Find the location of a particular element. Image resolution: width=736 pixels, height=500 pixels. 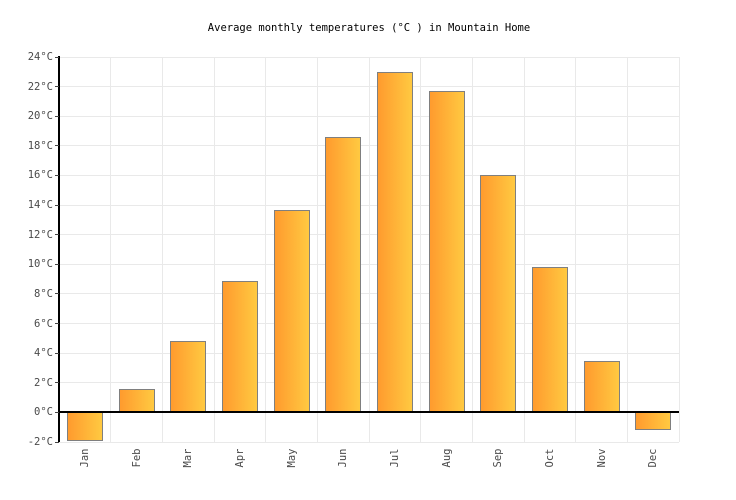

y-axis-label: 8°C is located at coordinates (43, 293).